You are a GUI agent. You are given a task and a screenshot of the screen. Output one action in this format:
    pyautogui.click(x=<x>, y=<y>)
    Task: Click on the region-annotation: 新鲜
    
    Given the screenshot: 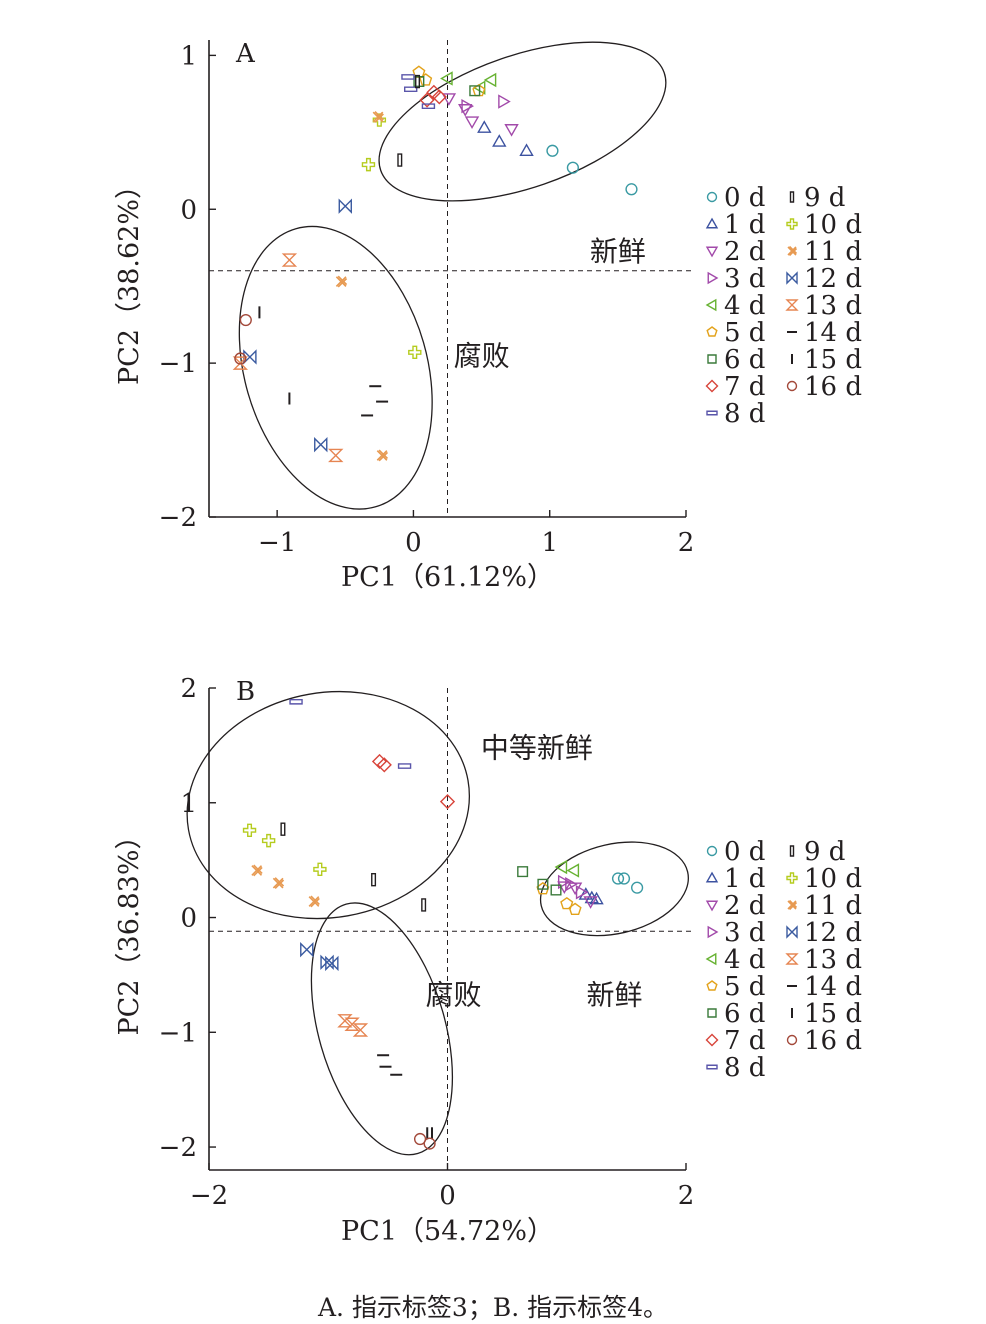 What is the action you would take?
    pyautogui.click(x=618, y=251)
    